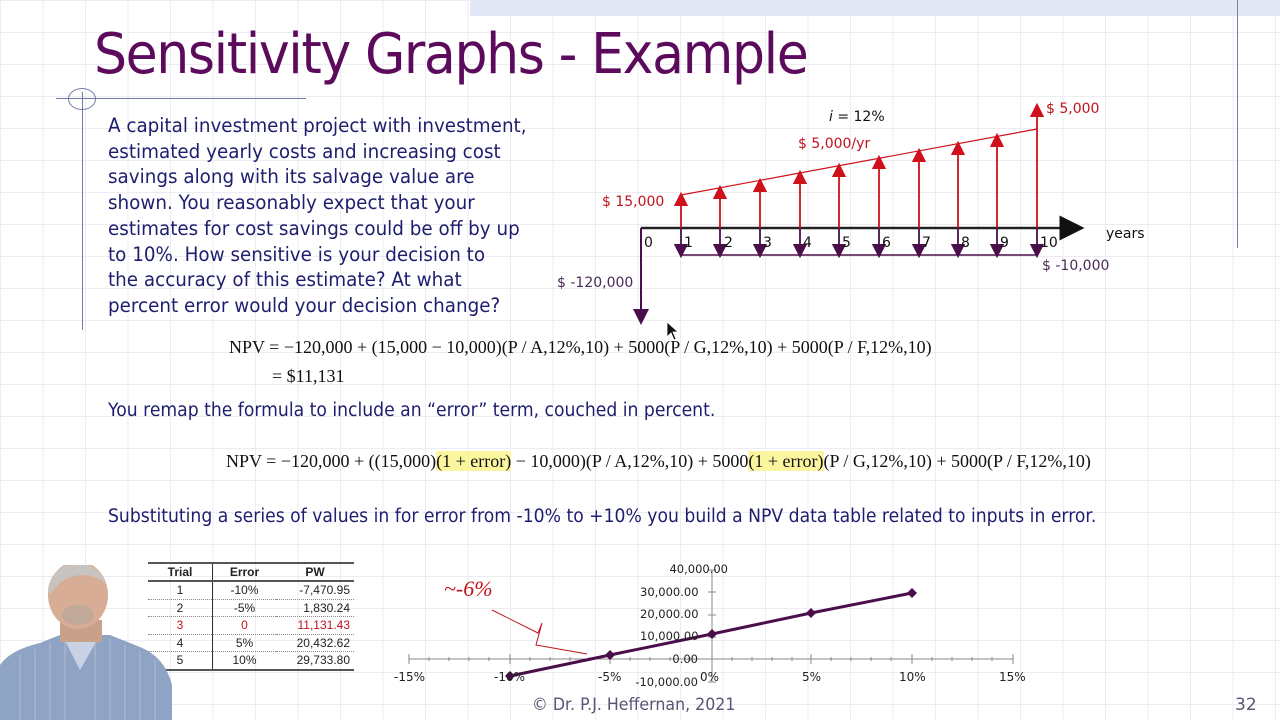  What do you see at coordinates (669, 636) in the screenshot?
I see `y-tick-label: 10,000.00` at bounding box center [669, 636].